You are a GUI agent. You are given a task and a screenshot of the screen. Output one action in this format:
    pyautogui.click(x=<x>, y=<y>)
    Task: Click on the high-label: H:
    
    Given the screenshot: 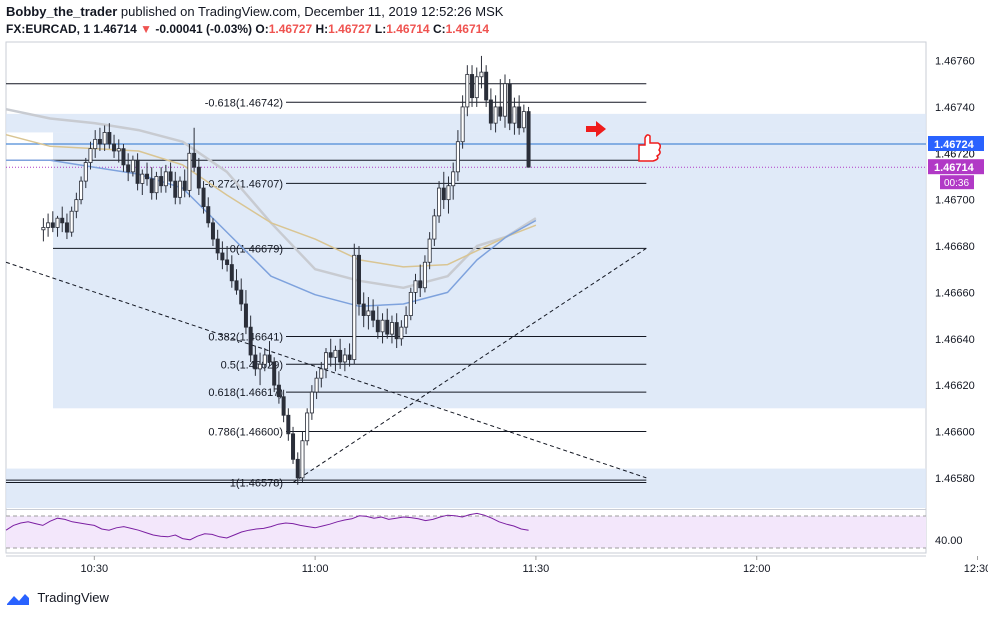 What is the action you would take?
    pyautogui.click(x=322, y=29)
    